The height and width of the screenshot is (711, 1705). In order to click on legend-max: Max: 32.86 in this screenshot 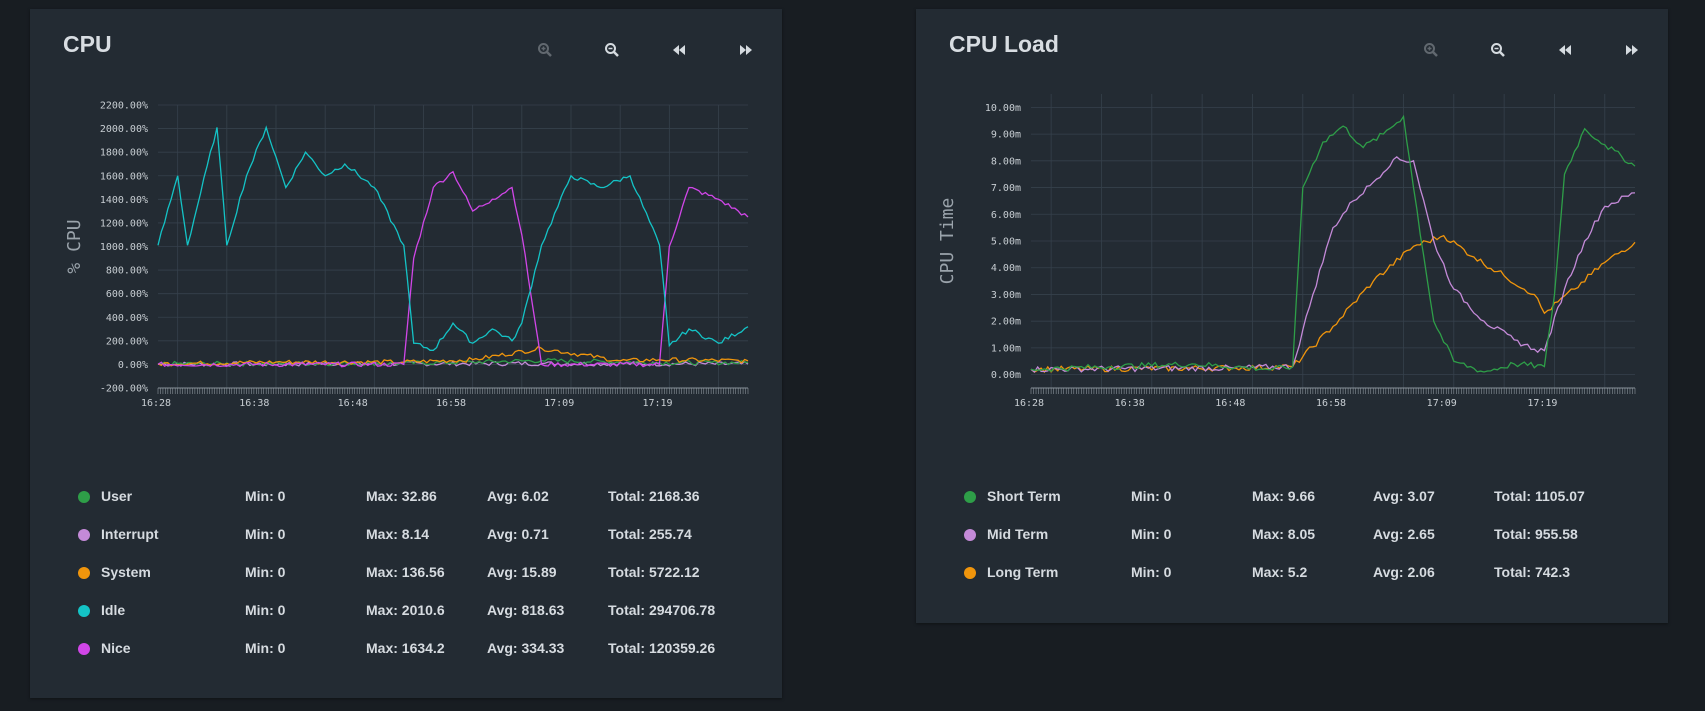, I will do `click(401, 496)`.